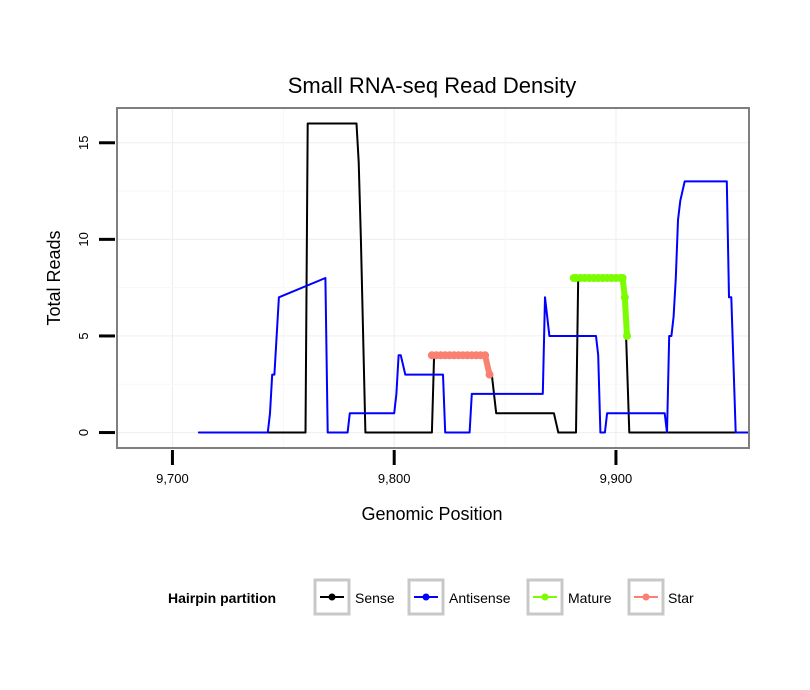 The height and width of the screenshot is (690, 810). What do you see at coordinates (83, 143) in the screenshot?
I see `y-tick-label: 15` at bounding box center [83, 143].